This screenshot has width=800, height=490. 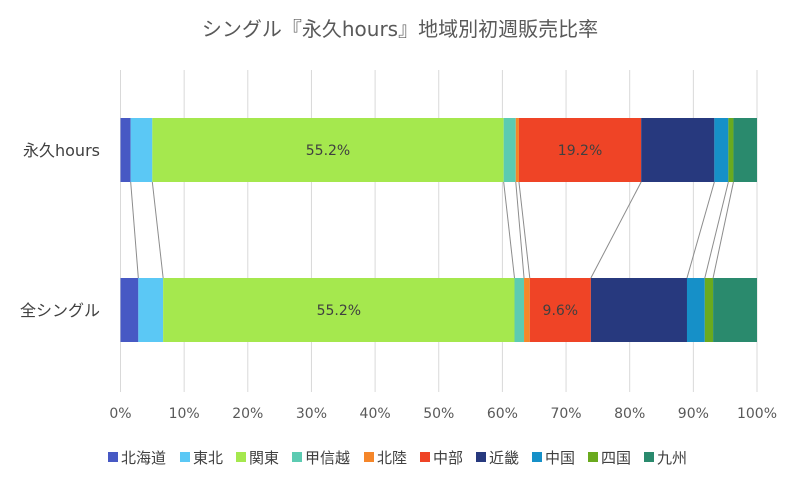 I want to click on legend-item: 中国, so click(x=553, y=458).